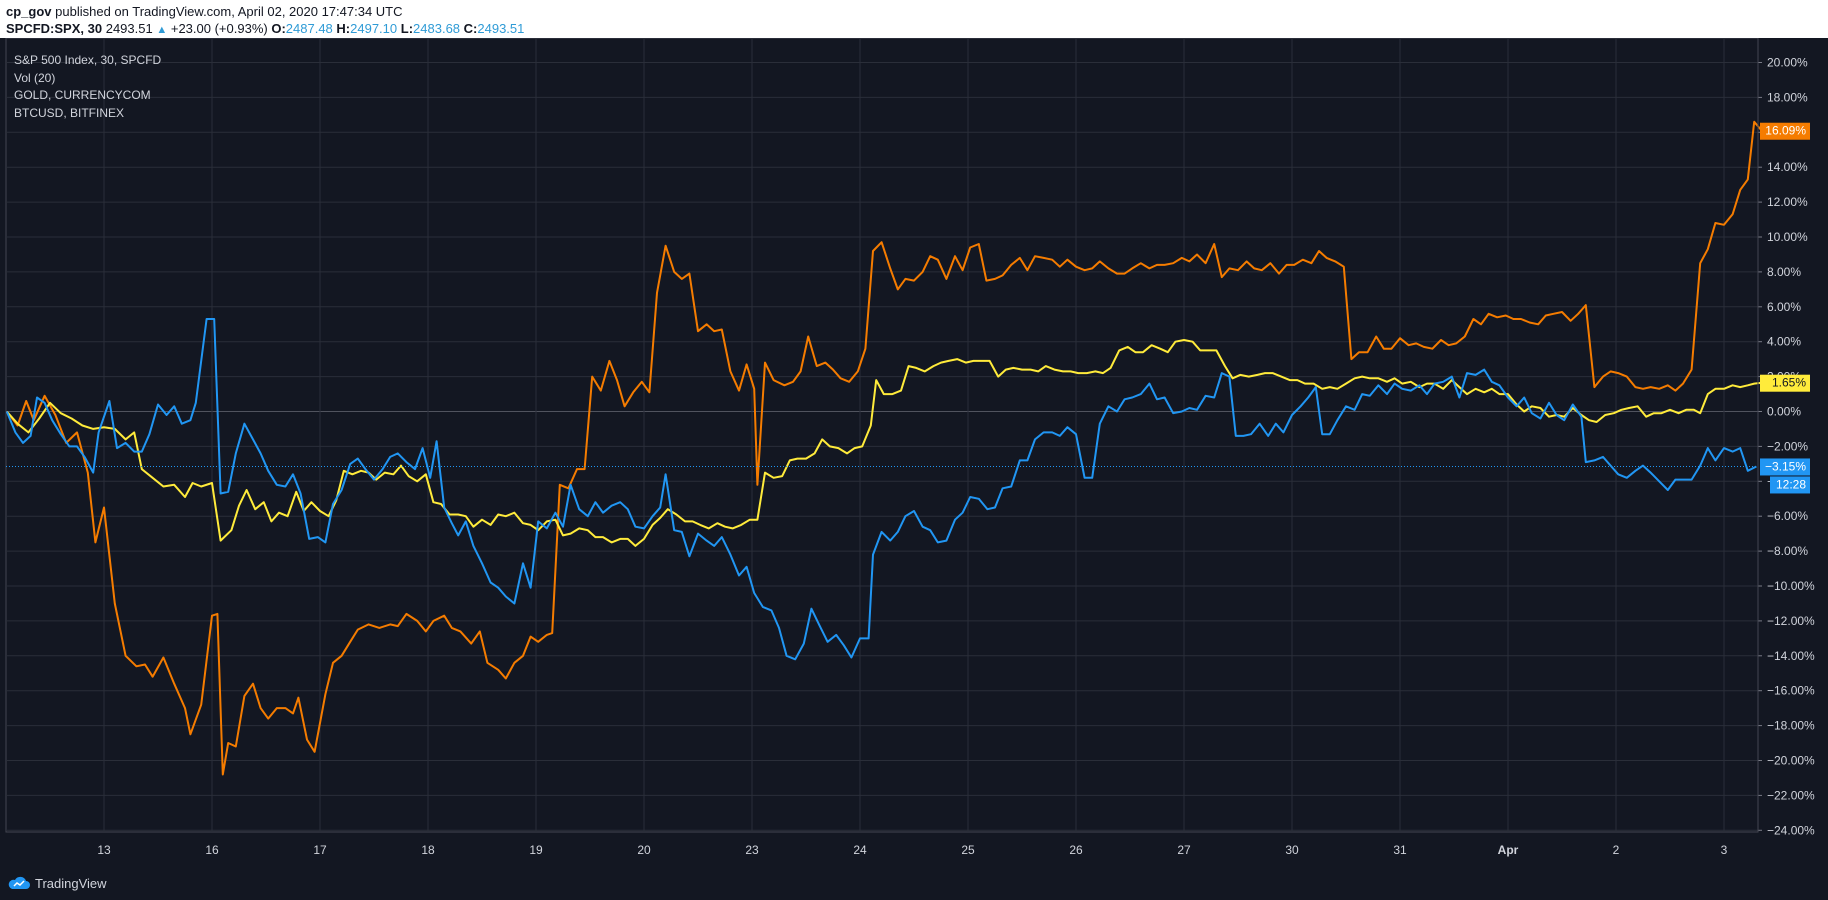  What do you see at coordinates (19, 882) in the screenshot?
I see `cloud-icon` at bounding box center [19, 882].